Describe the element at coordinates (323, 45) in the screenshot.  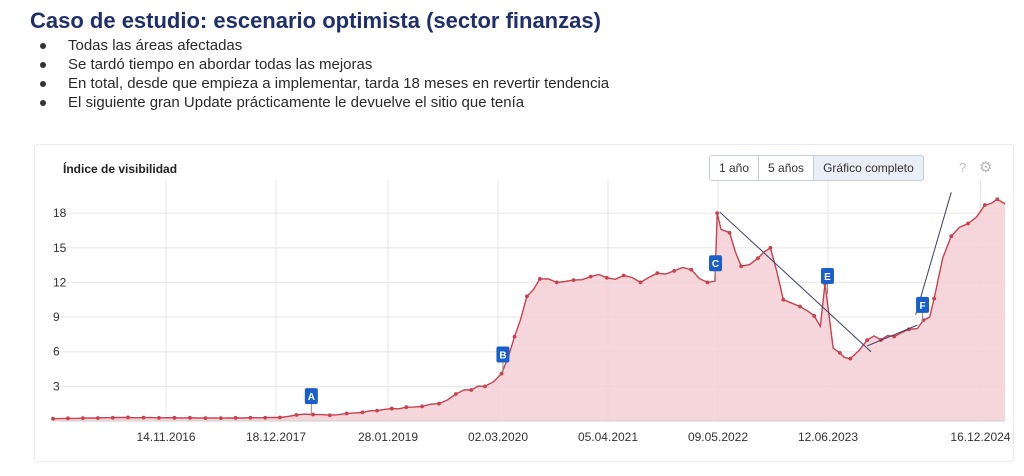
I see `bullet-item: Todas las áreas afectadas` at that location.